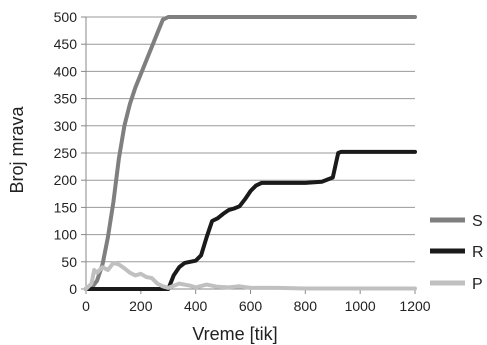 The width and height of the screenshot is (487, 345). Describe the element at coordinates (66, 235) in the screenshot. I see `y-tick-label: 100` at that location.